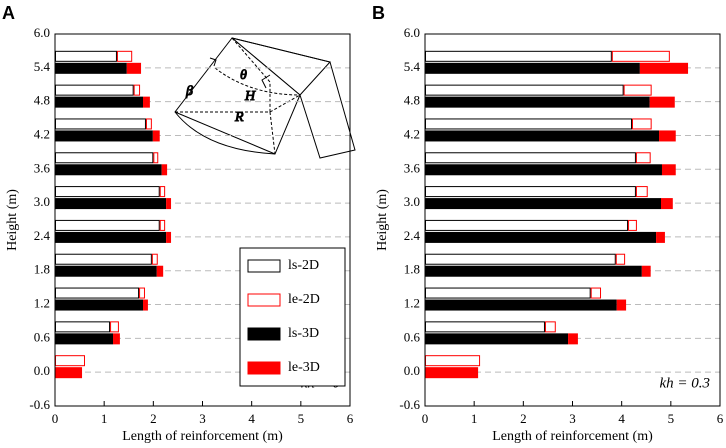 Image resolution: width=726 pixels, height=448 pixels. What do you see at coordinates (239, 117) in the screenshot?
I see `inset-label: R` at bounding box center [239, 117].